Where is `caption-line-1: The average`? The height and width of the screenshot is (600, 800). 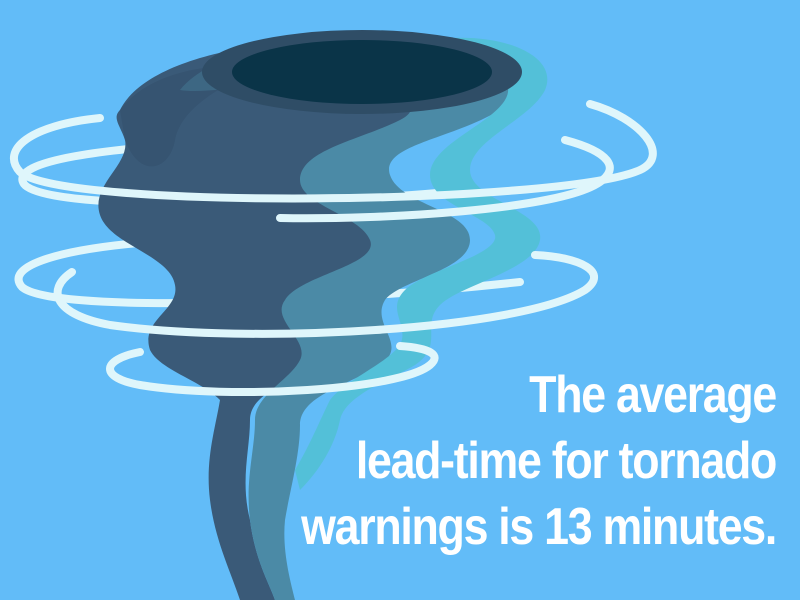 caption-line-1: The average is located at coordinates (653, 395).